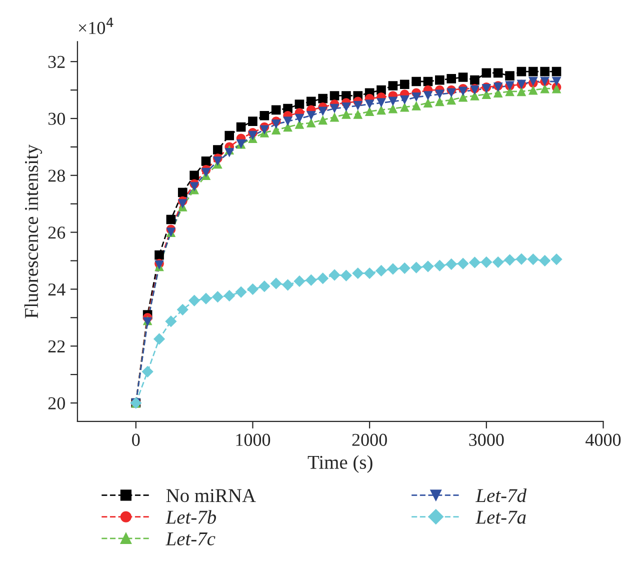  Describe the element at coordinates (501, 495) in the screenshot. I see `legend-label: Let-7d` at that location.